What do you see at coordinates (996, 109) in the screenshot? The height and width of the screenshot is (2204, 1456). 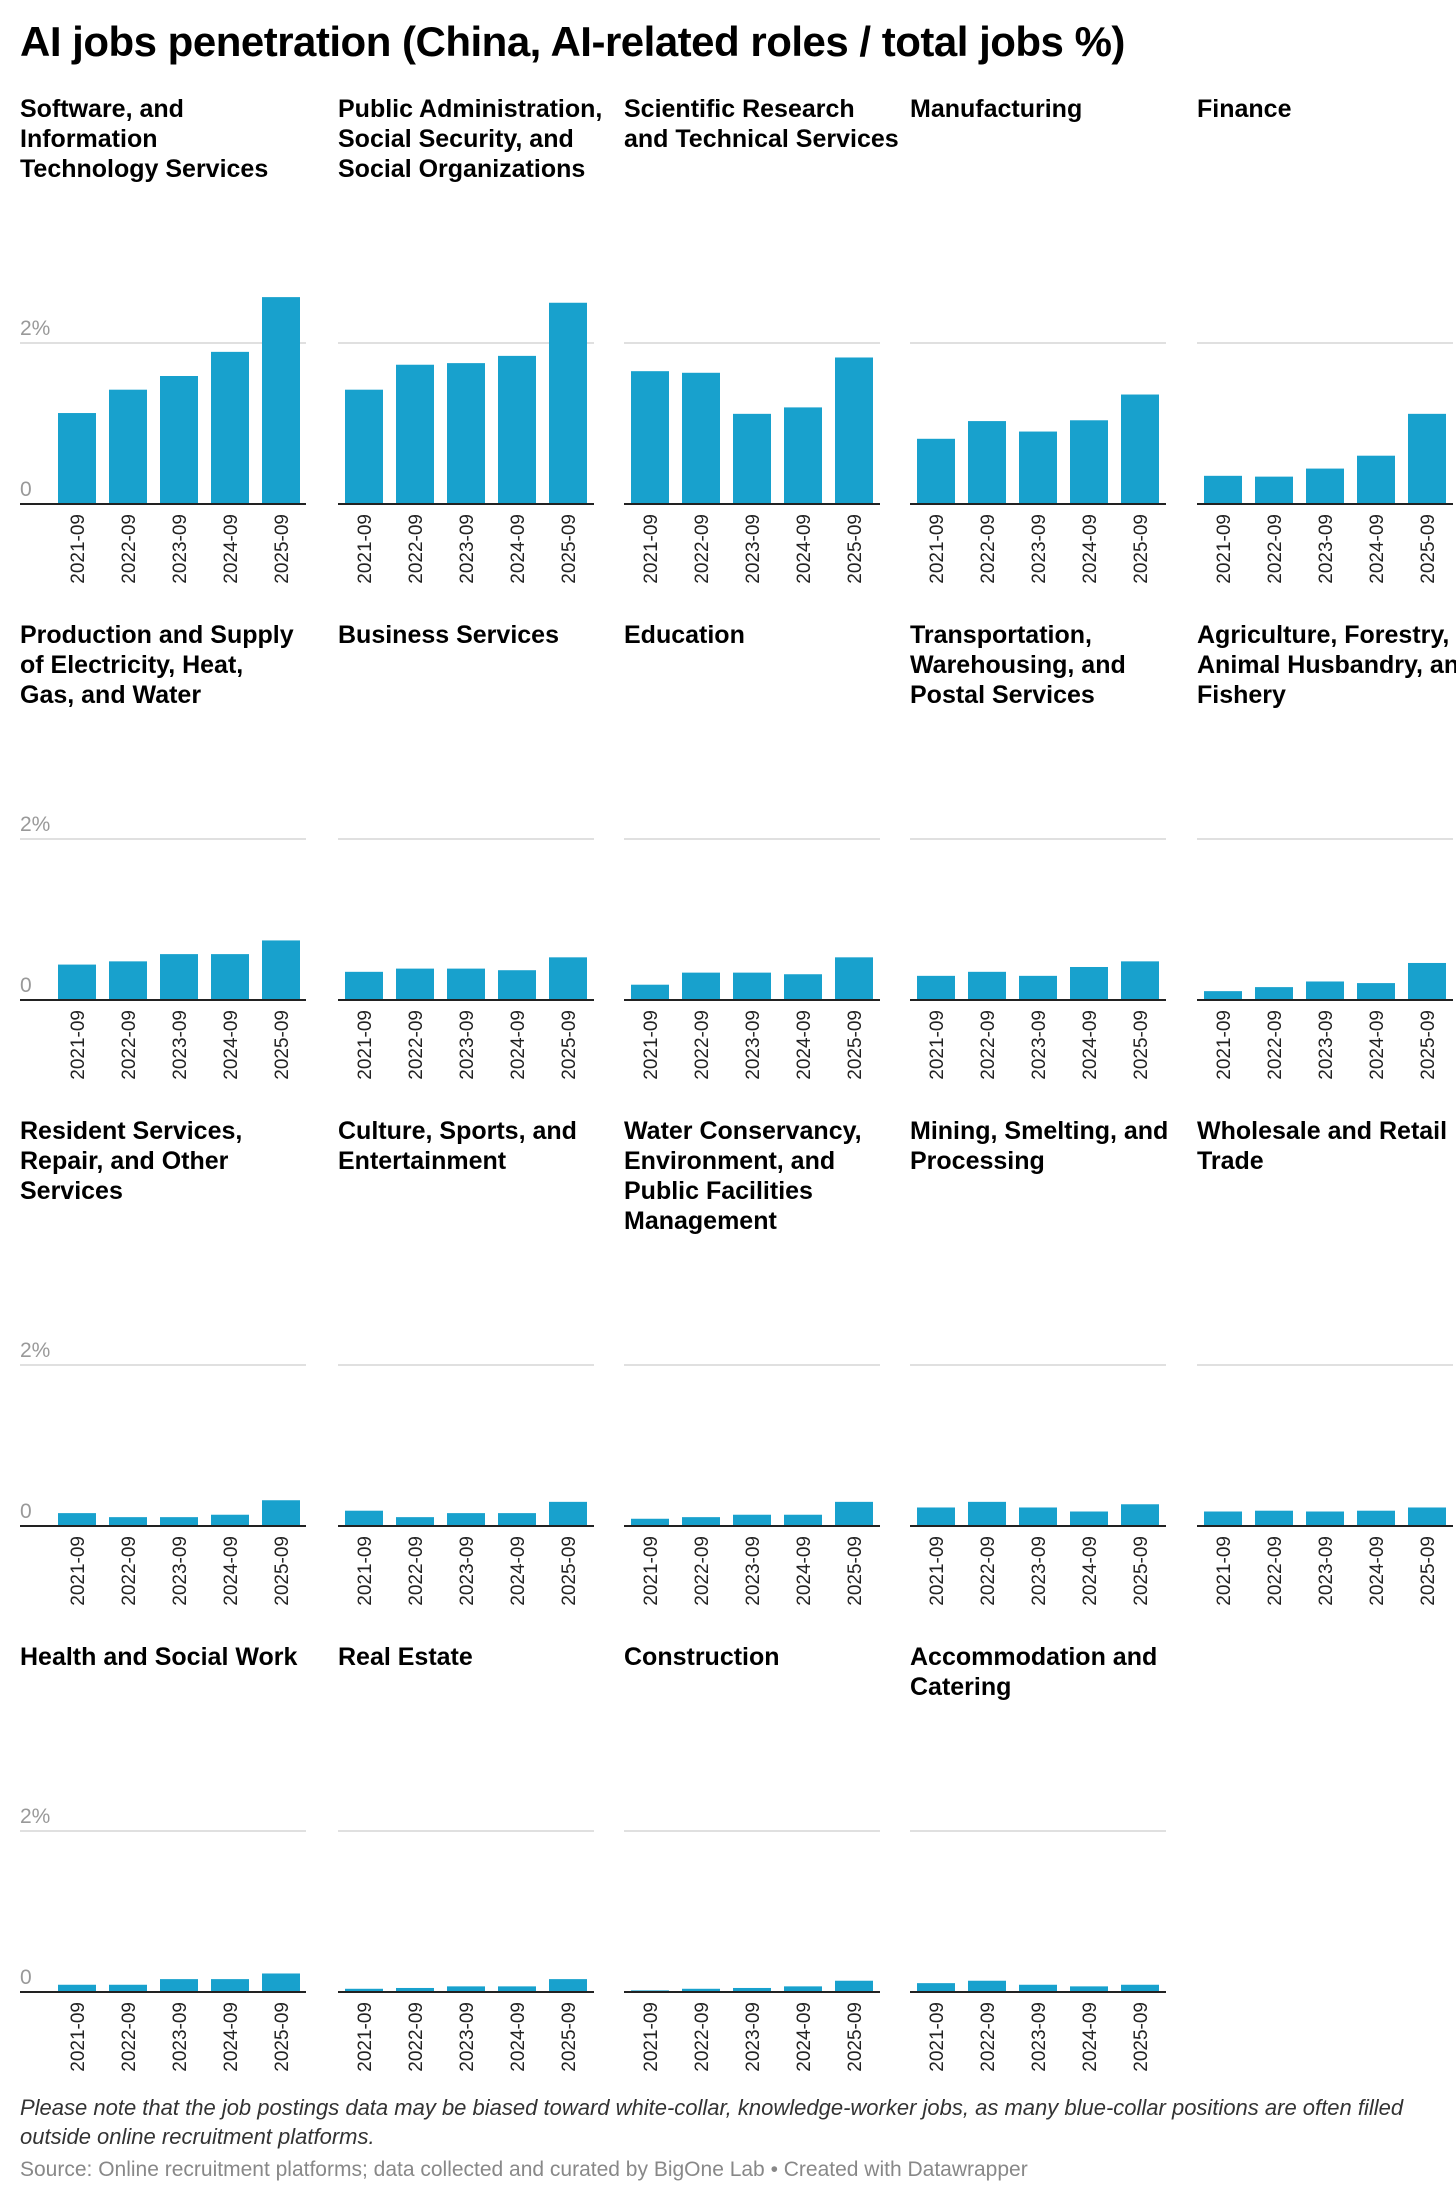 I see `panel-title: Manufacturing` at bounding box center [996, 109].